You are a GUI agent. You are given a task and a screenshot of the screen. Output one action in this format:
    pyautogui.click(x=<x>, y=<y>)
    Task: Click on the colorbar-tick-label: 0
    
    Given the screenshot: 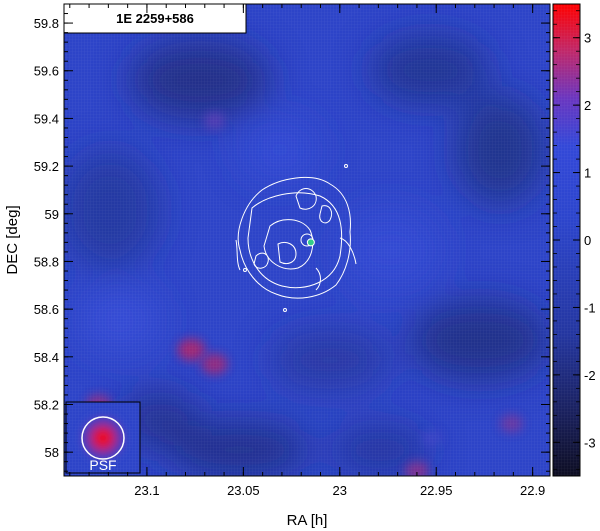 What is the action you would take?
    pyautogui.click(x=587, y=240)
    